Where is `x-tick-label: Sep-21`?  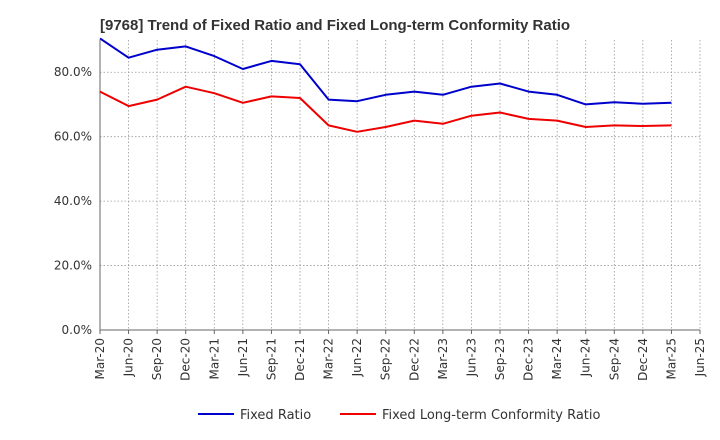 x-tick-label: Sep-21 is located at coordinates (271, 359).